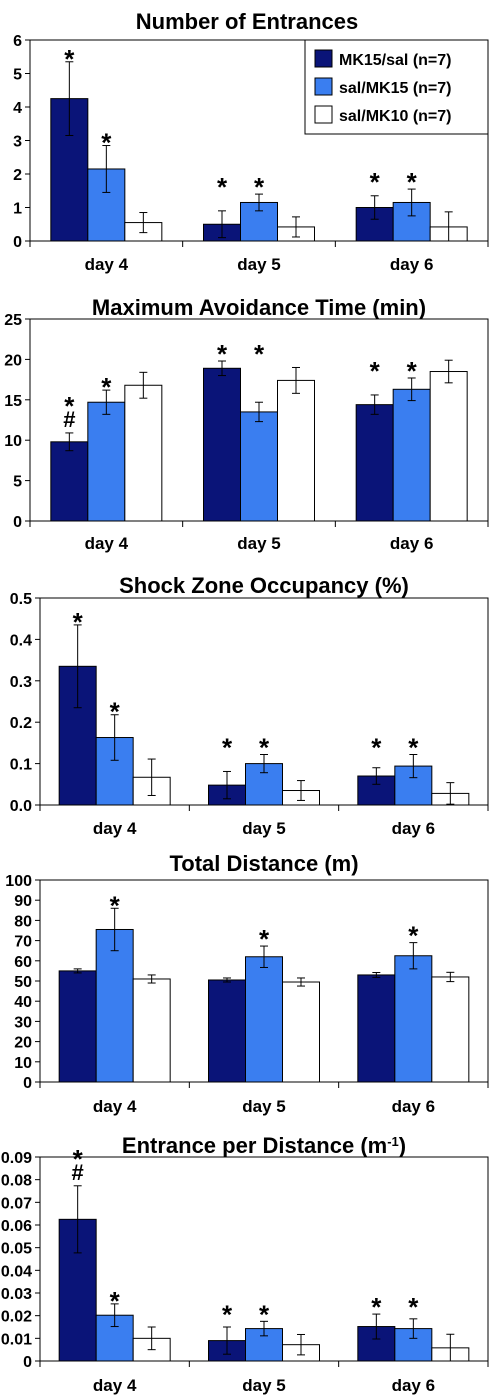 The width and height of the screenshot is (496, 1398). Describe the element at coordinates (17, 108) in the screenshot. I see `y-tick-label: 4` at that location.